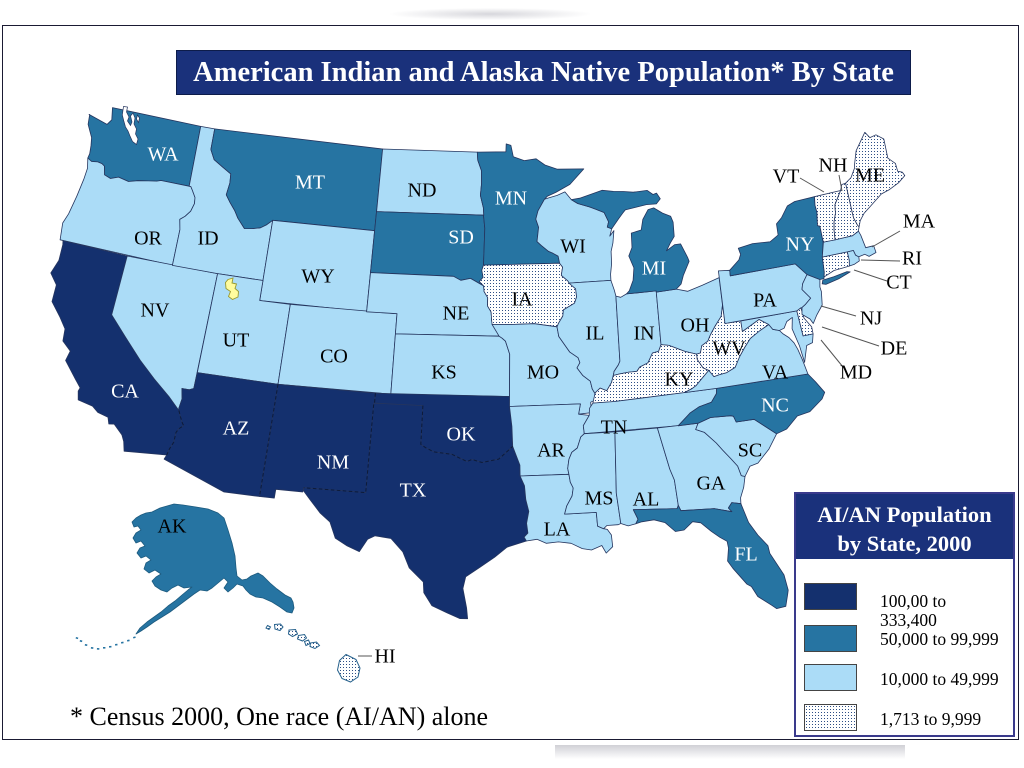 This screenshot has width=1024, height=768. I want to click on svg-text: NV, so click(155, 311).